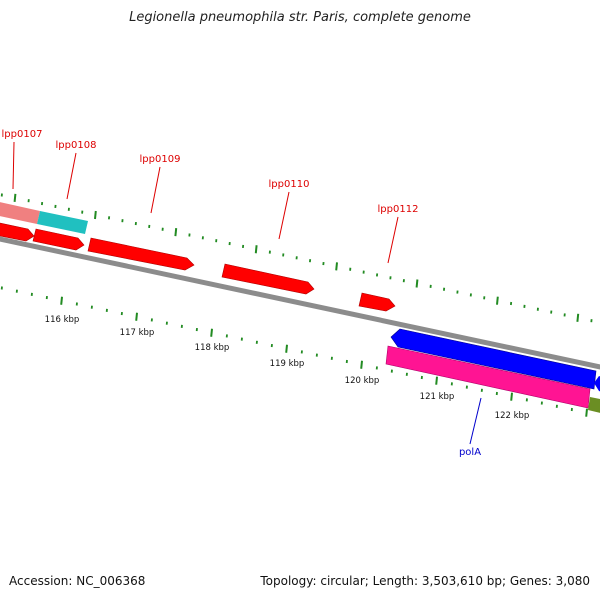 Image resolution: width=600 pixels, height=600 pixels. I want to click on scale-label: 117 kbp, so click(137, 333).